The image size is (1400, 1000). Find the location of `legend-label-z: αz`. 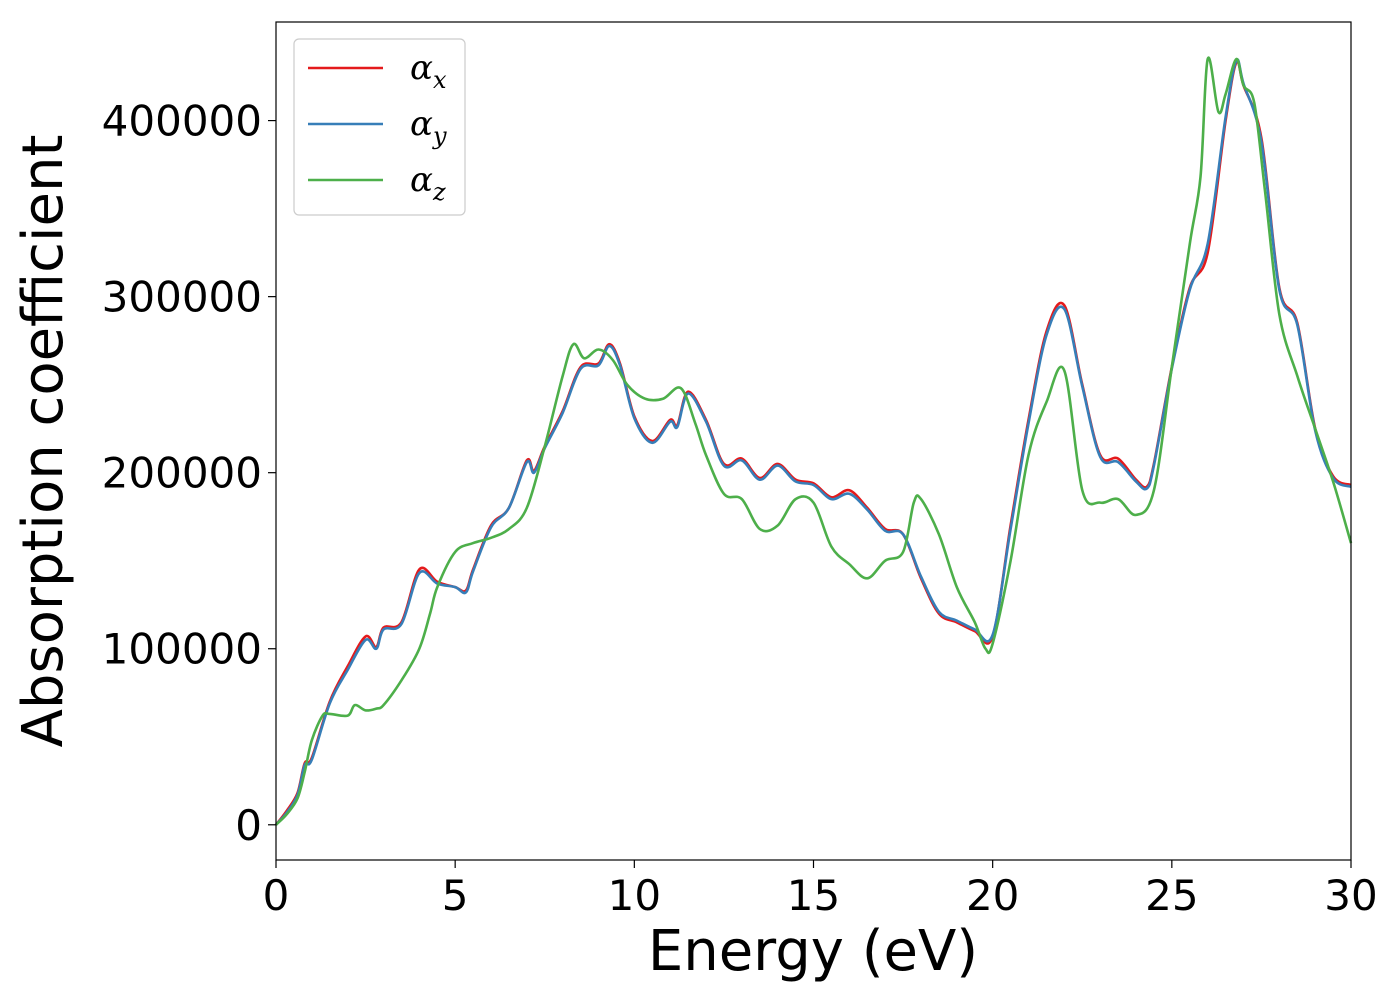

legend-label-z: αz is located at coordinates (428, 183).